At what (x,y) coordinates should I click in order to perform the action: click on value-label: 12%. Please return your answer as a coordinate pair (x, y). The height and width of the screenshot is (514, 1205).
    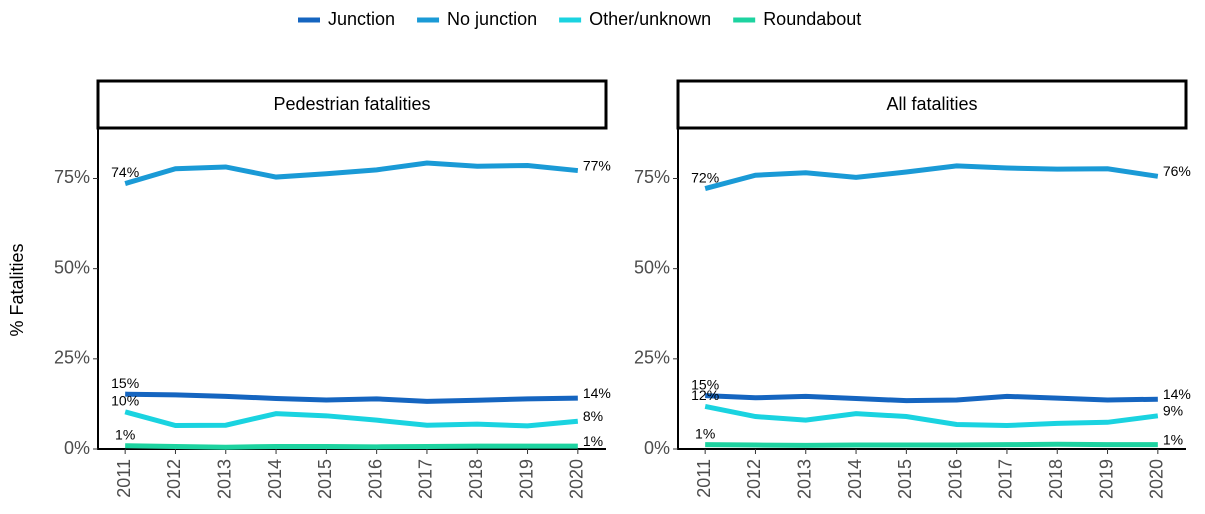
    Looking at the image, I should click on (705, 395).